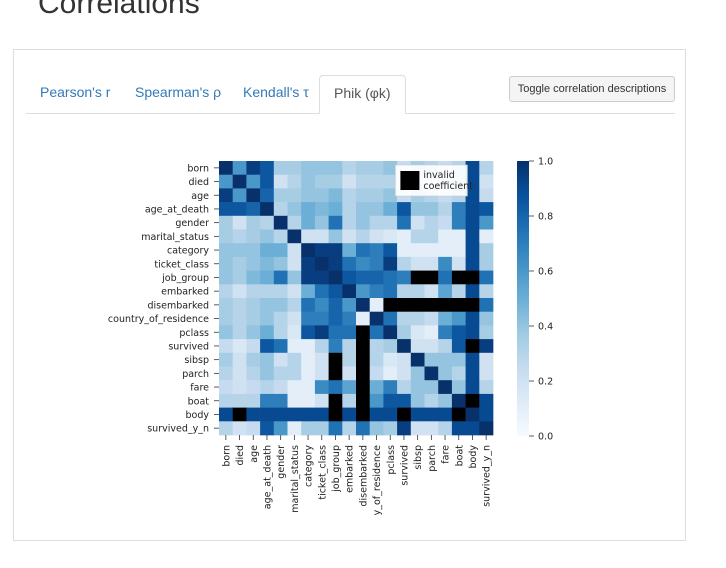 The height and width of the screenshot is (568, 726). What do you see at coordinates (175, 237) in the screenshot?
I see `y-tick-label: marital_status` at bounding box center [175, 237].